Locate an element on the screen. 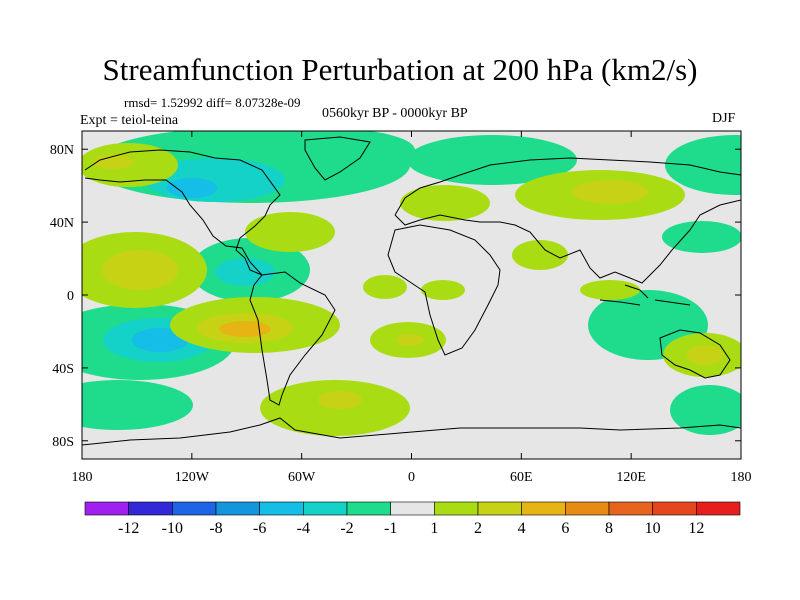  x-tick-label: 60E is located at coordinates (521, 477).